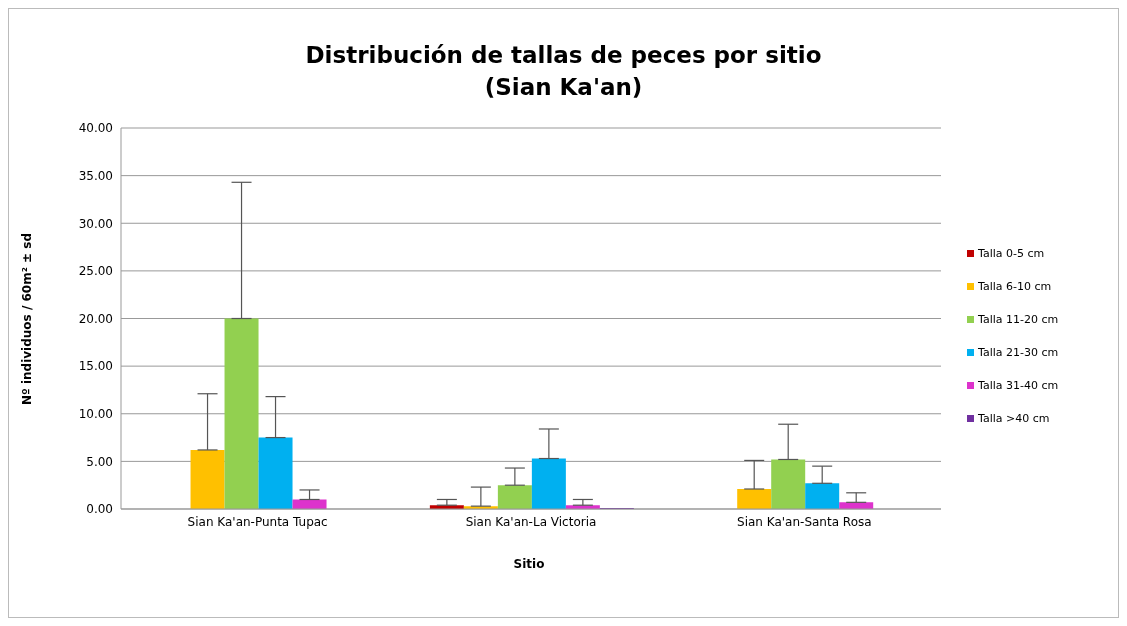  Describe the element at coordinates (27, 319) in the screenshot. I see `y-axis-title: Nº individuos / 60m² ± sd` at that location.